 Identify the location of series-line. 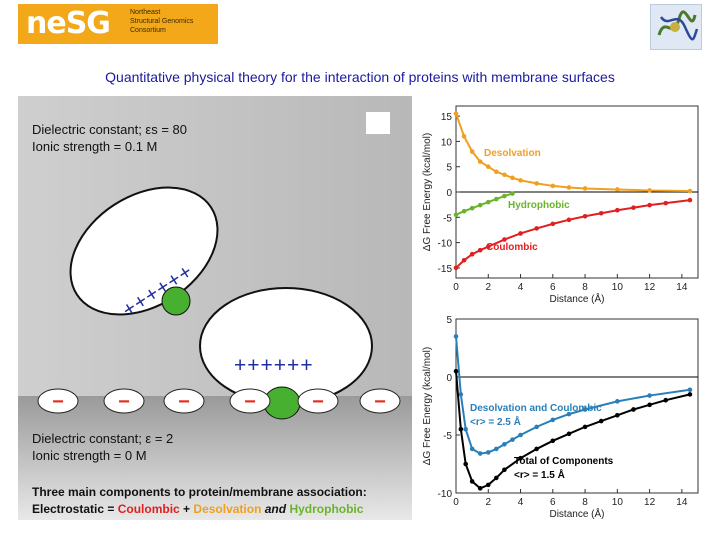
(572, 152).